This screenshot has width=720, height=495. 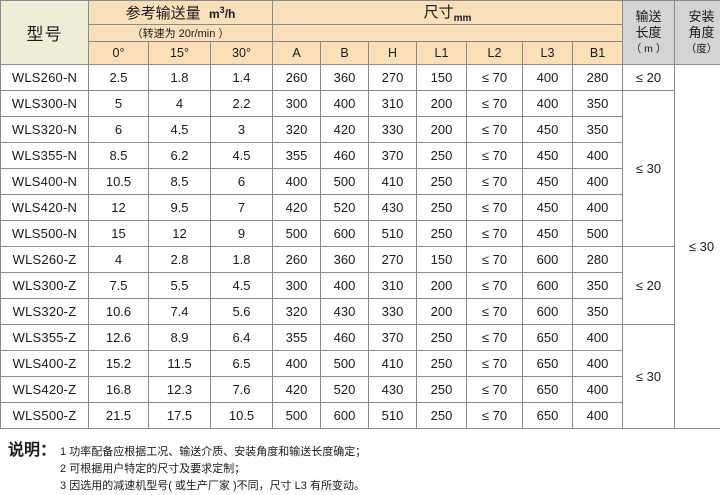 I want to click on cell-30: 7, so click(x=242, y=208).